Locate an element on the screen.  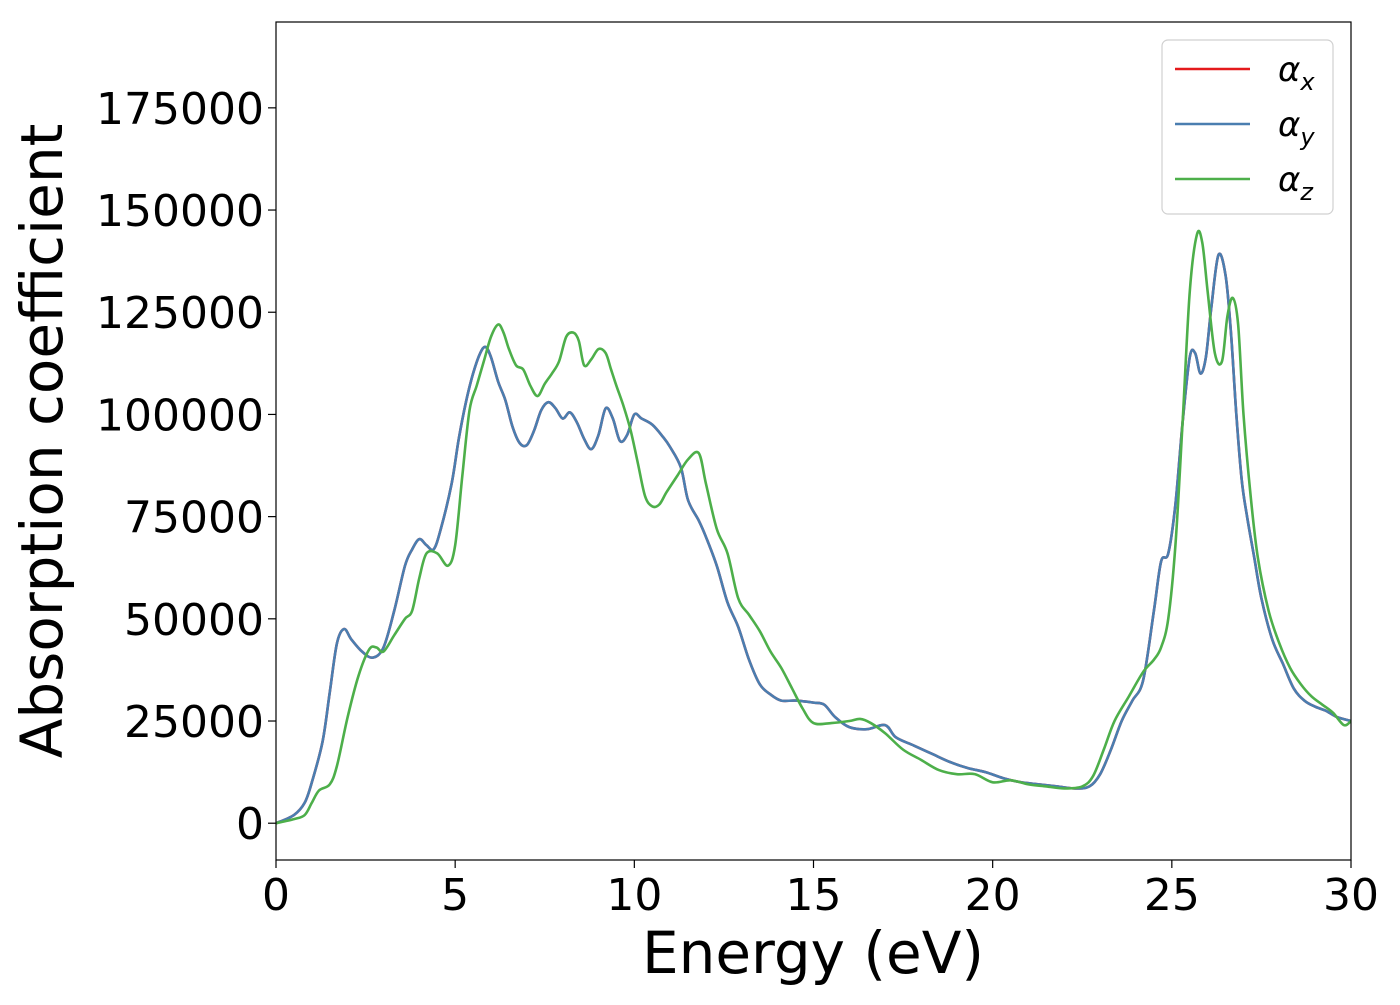
y-tick-label: 50000 is located at coordinates (194, 620).